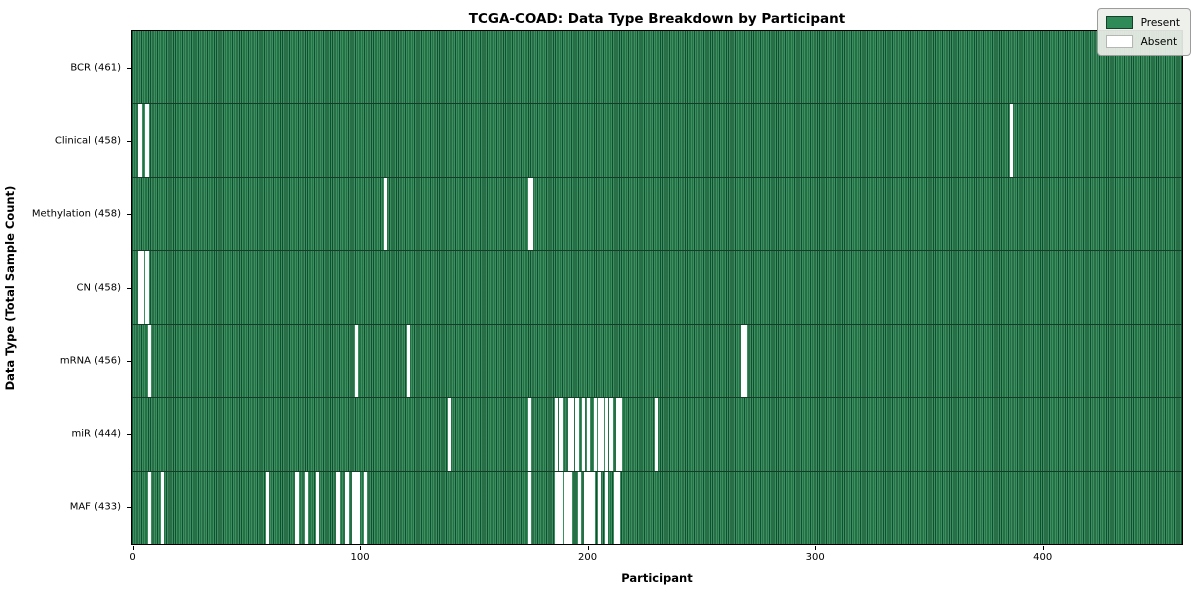 The image size is (1200, 600). I want to click on y-tick-label: MAF (433), so click(95, 507).